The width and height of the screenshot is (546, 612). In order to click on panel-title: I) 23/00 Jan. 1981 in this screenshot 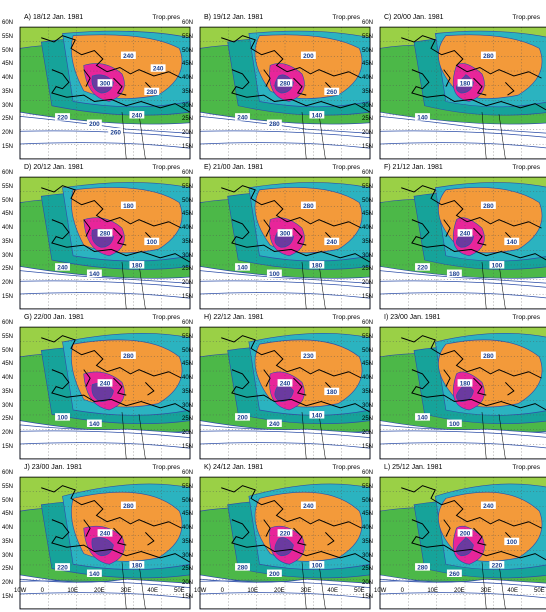, I will do `click(412, 317)`.